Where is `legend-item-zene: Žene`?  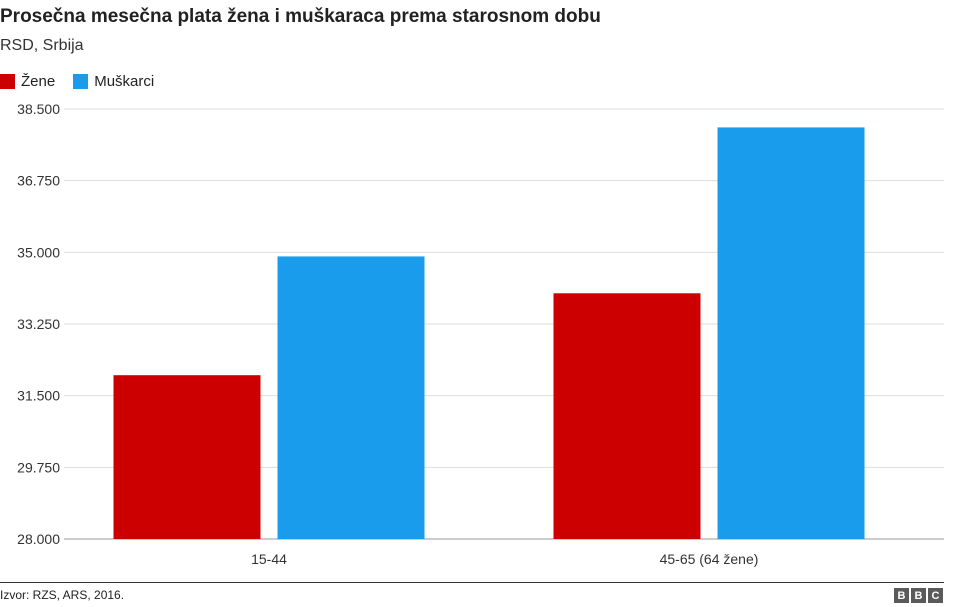 legend-item-zene: Žene is located at coordinates (27, 81).